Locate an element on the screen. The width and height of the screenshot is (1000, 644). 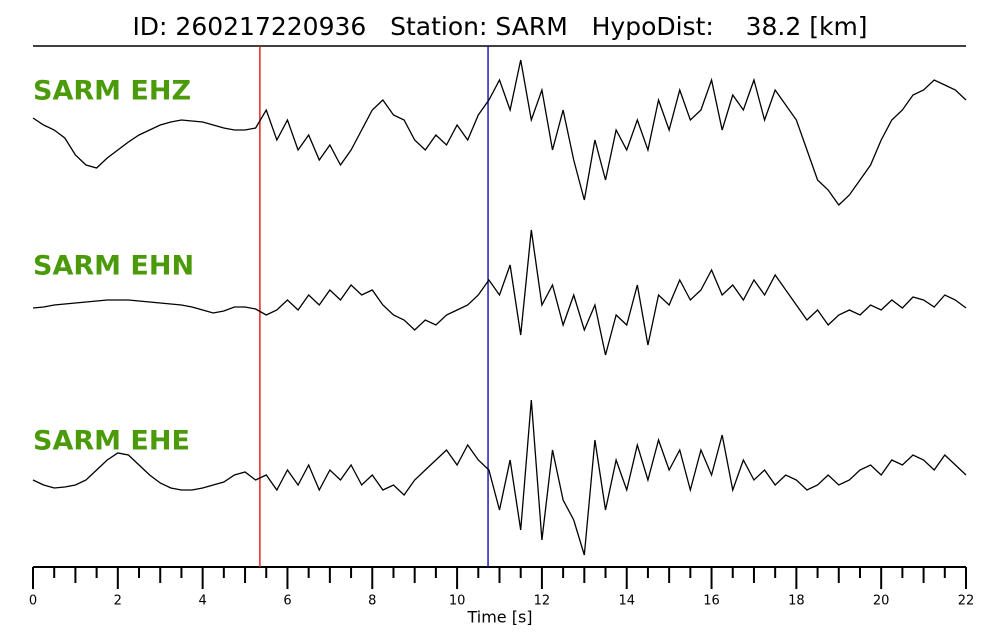
x-tick-label: 0 is located at coordinates (33, 601).